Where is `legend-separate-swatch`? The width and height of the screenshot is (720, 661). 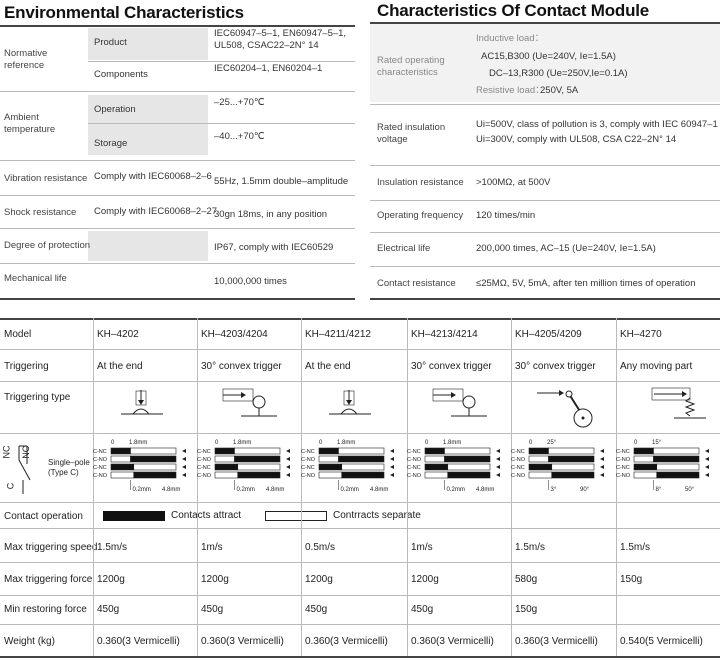
legend-separate-swatch is located at coordinates (296, 516).